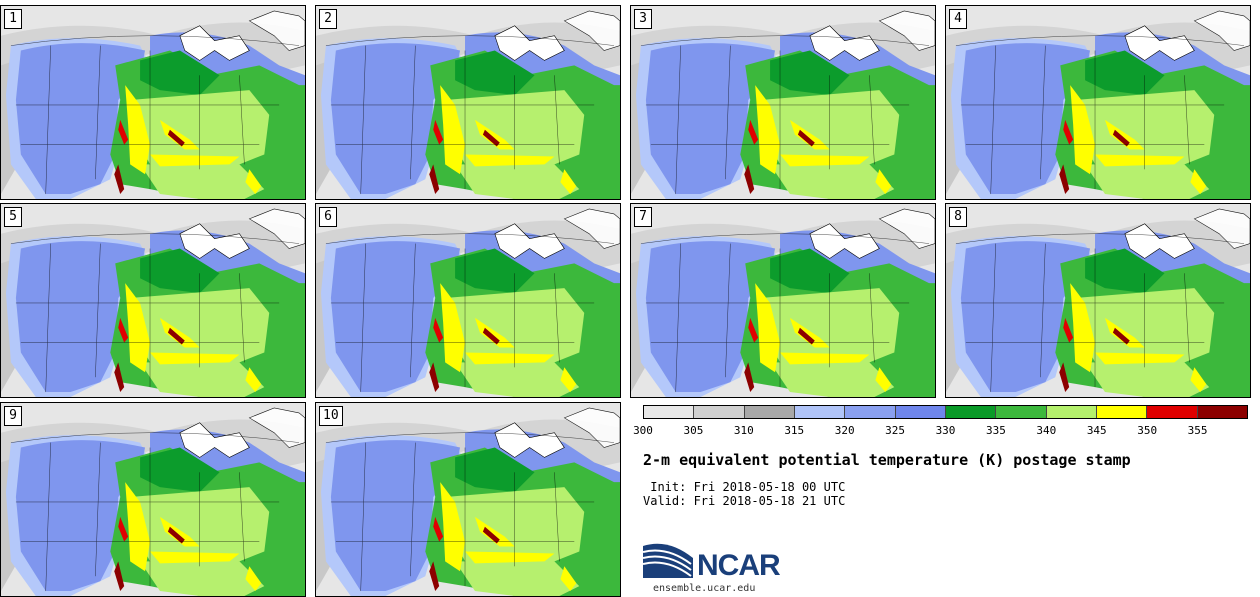 The height and width of the screenshot is (597, 1260). I want to click on member-panel: 7, so click(783, 300).